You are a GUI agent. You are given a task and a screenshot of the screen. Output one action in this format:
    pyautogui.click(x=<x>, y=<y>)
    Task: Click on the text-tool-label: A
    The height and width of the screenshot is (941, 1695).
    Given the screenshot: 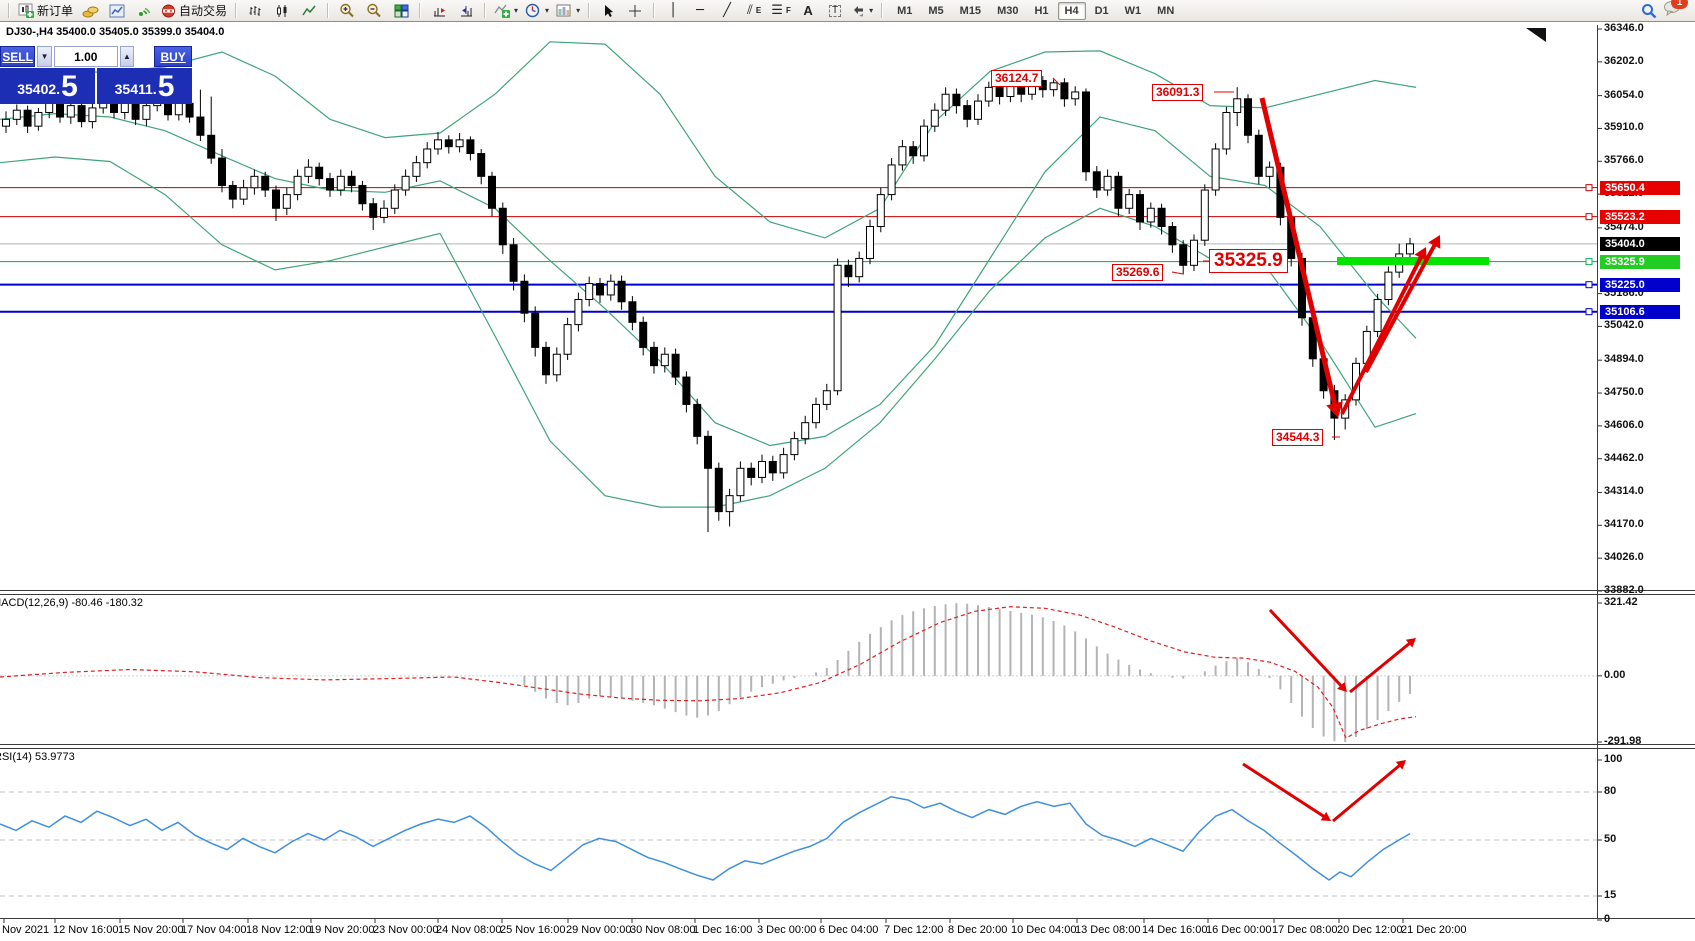 What is the action you would take?
    pyautogui.click(x=808, y=10)
    